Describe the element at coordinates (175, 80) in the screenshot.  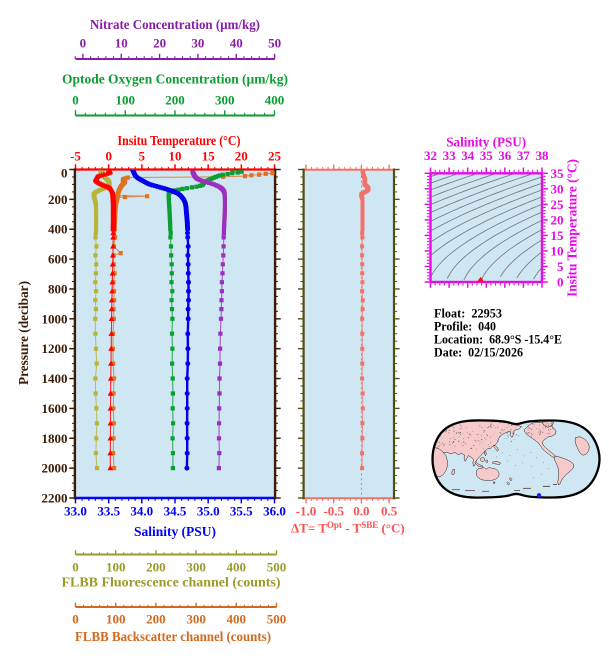
I see `svg-text:Optode Oxygen Concentration (µ: Optode Oxygen Concentration (µm/kg)` at that location.